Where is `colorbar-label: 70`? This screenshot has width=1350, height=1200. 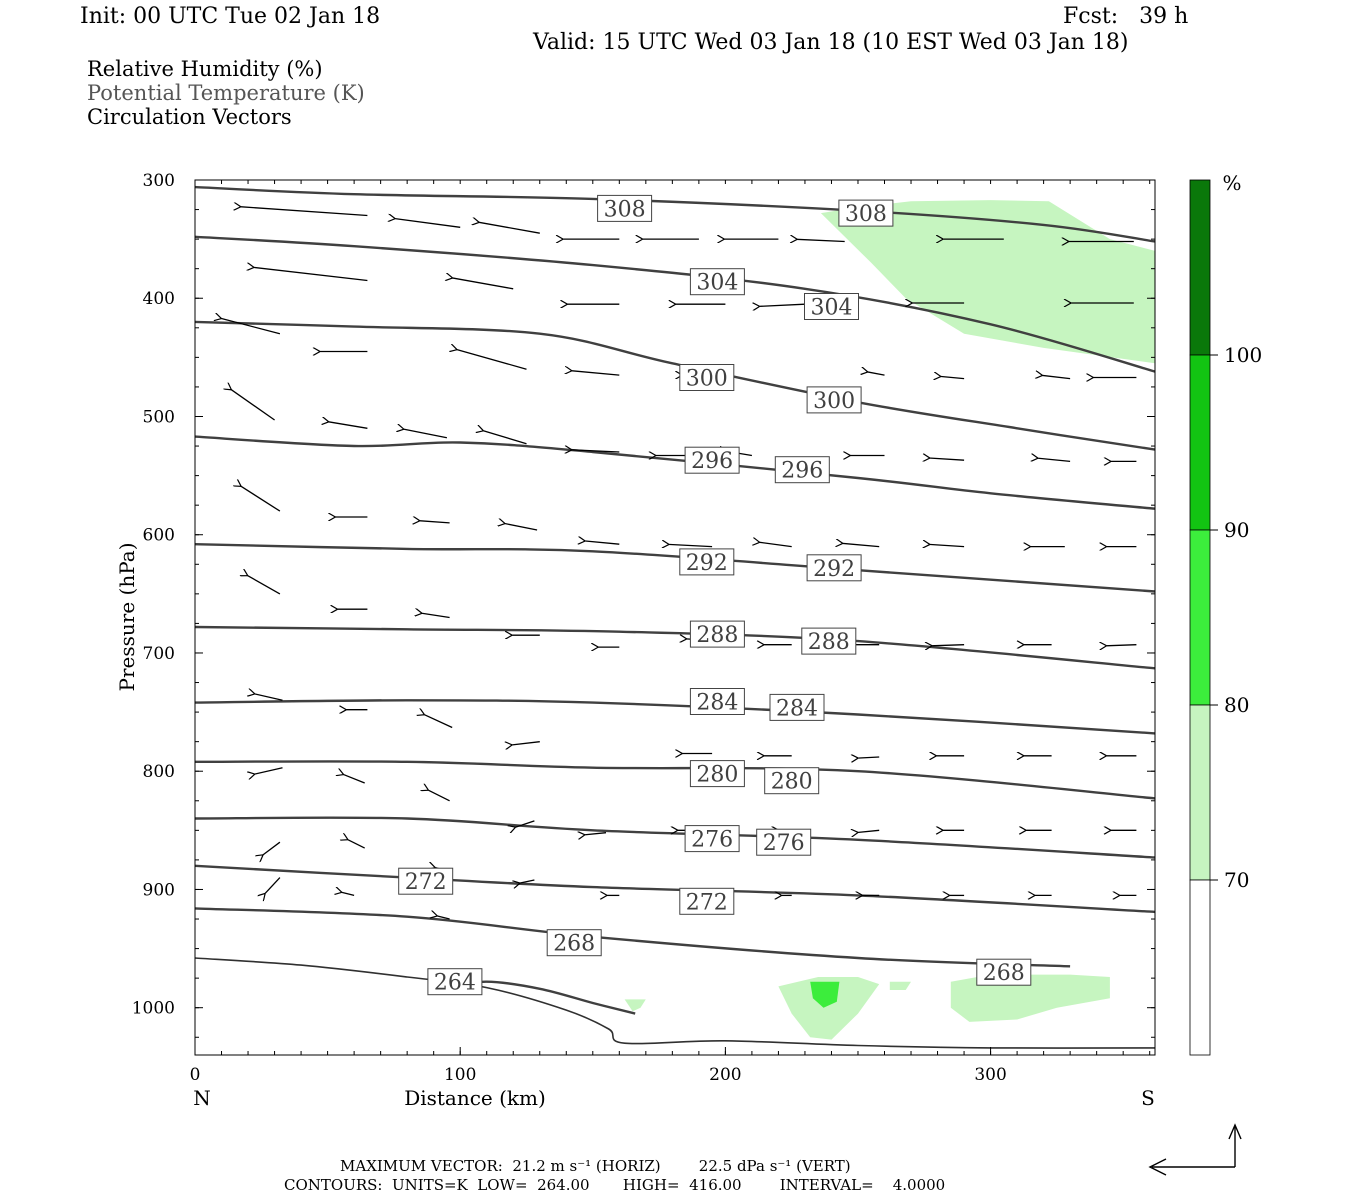
colorbar-label: 70 is located at coordinates (1236, 880).